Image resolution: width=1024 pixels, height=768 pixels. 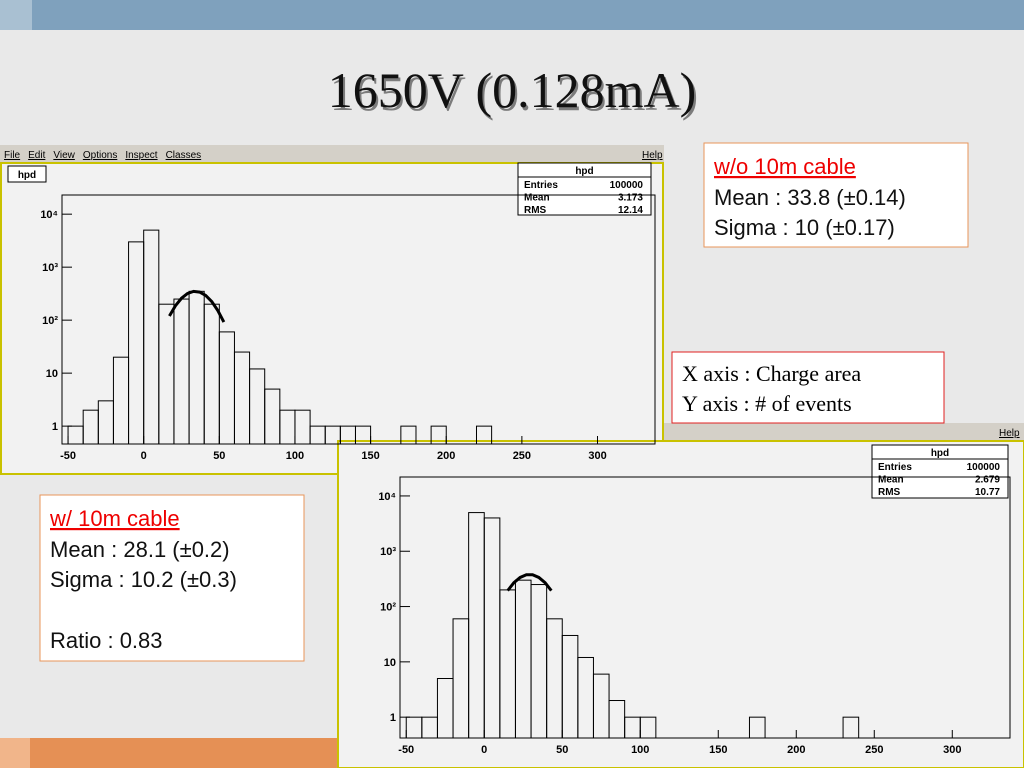 What do you see at coordinates (804, 227) in the screenshot?
I see `note-line: Sigma : 10 (±0.17)` at bounding box center [804, 227].